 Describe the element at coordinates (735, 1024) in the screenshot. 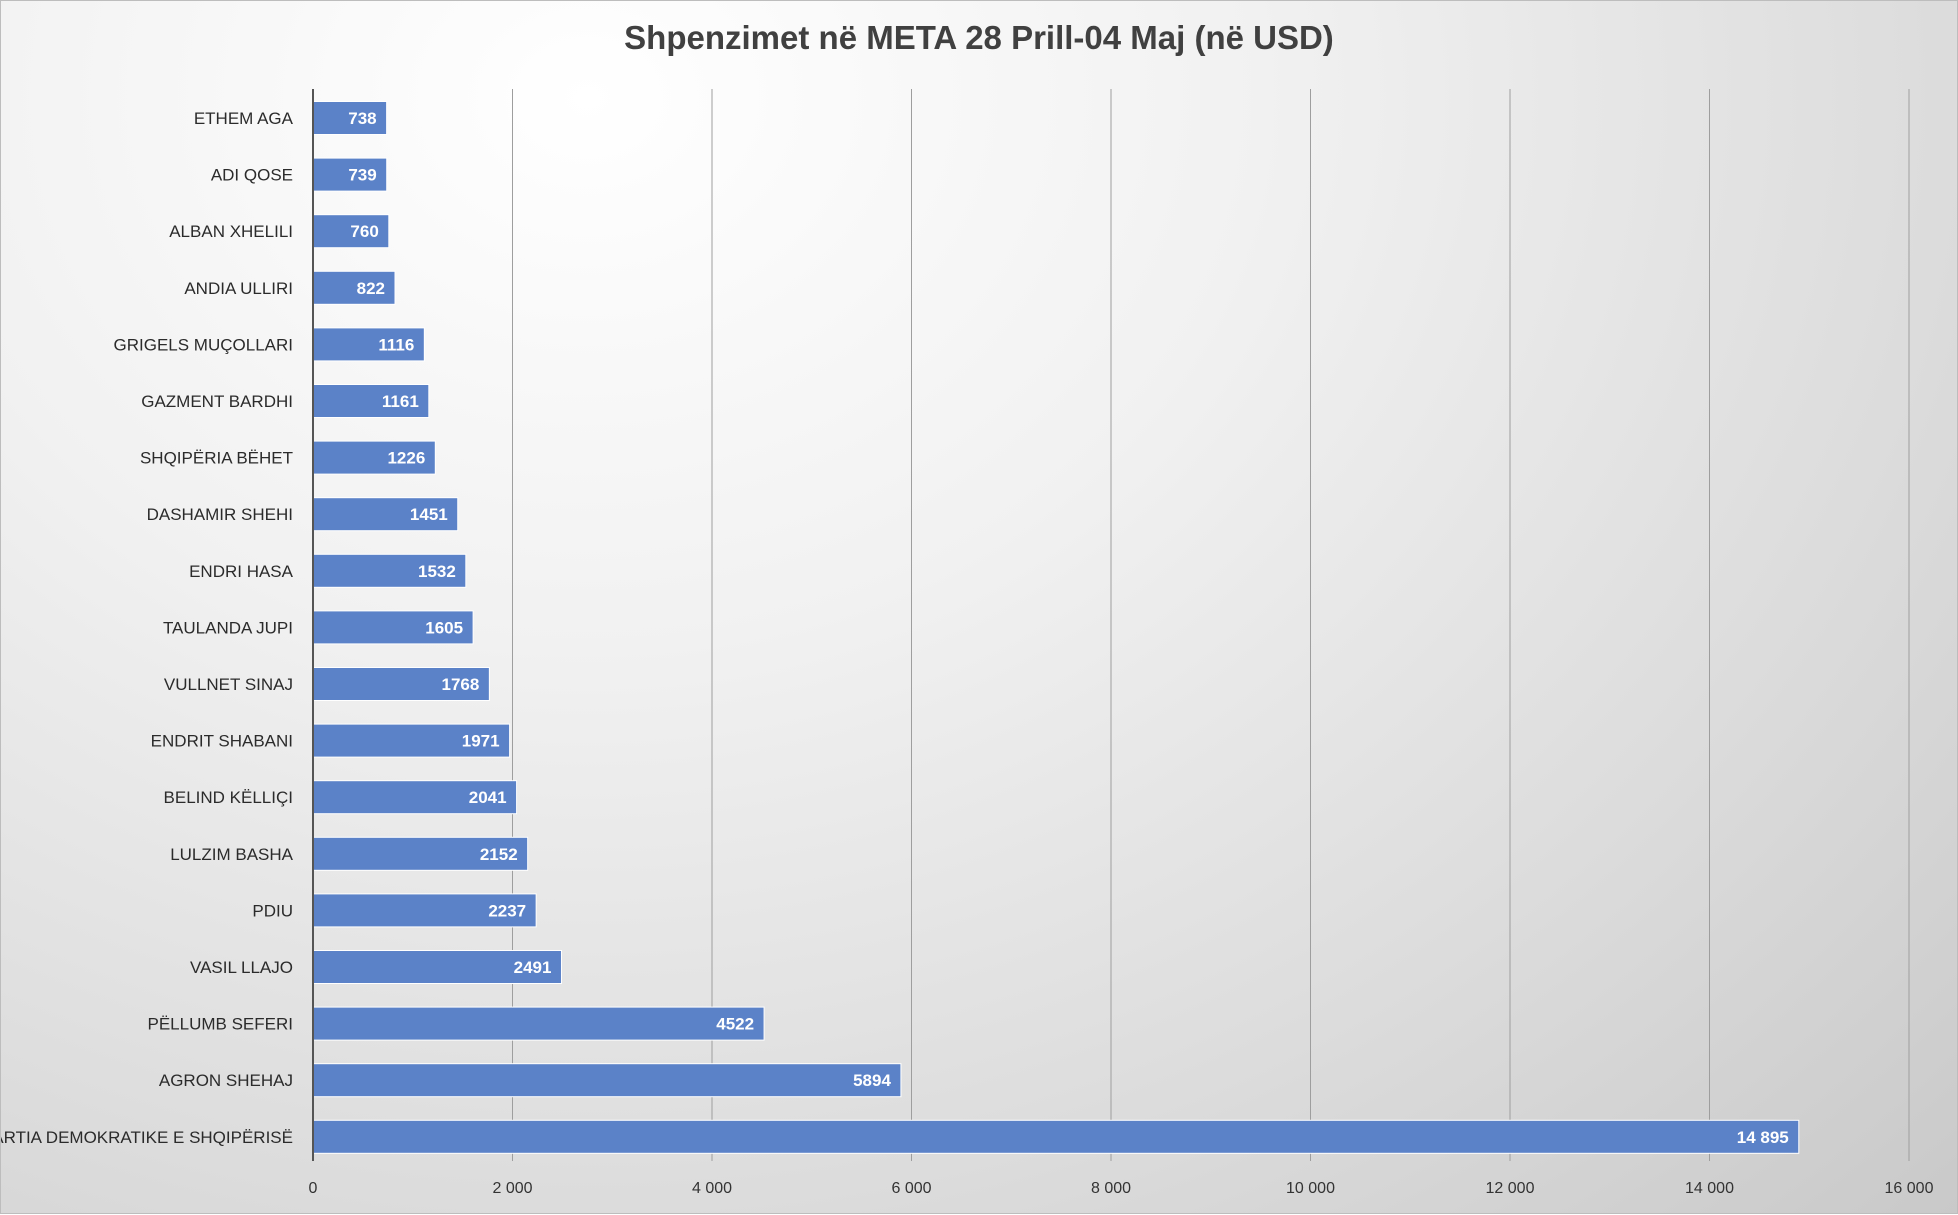

I see `bar-value-label: 4522` at that location.